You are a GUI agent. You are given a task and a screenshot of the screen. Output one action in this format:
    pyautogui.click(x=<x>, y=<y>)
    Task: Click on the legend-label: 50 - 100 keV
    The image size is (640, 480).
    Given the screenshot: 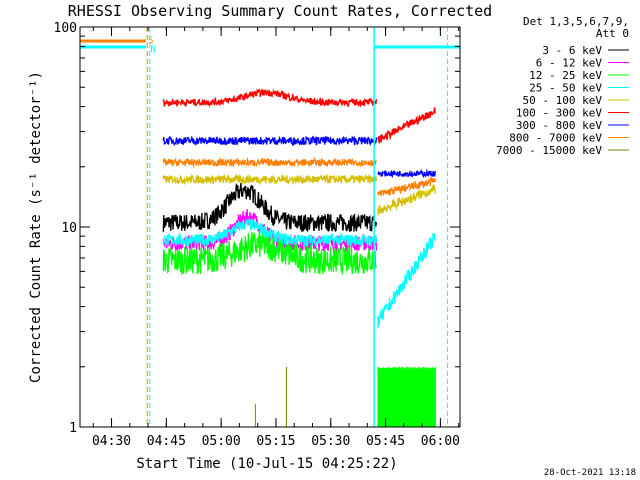 What is the action you would take?
    pyautogui.click(x=563, y=100)
    